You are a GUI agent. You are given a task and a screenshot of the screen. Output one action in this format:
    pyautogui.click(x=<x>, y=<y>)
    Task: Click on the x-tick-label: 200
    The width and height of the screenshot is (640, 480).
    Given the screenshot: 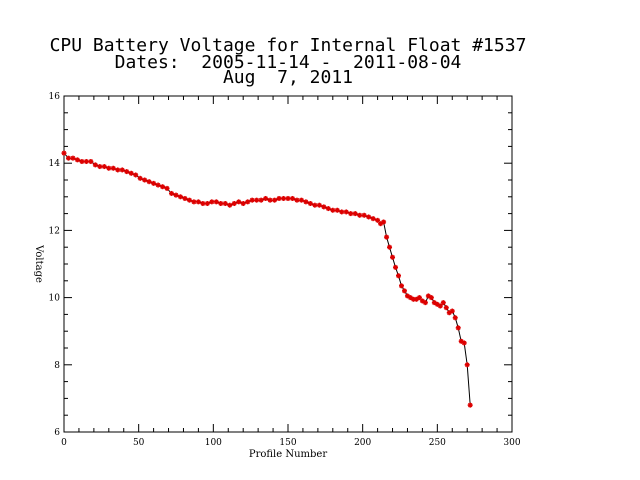 What is the action you would take?
    pyautogui.click(x=362, y=443)
    